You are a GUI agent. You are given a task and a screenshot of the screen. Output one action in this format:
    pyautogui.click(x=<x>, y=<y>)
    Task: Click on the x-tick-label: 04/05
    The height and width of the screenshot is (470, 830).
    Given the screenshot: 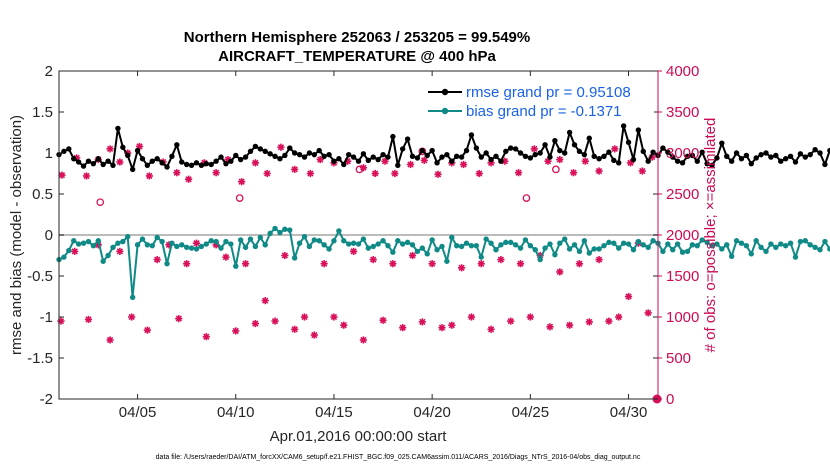 What is the action you would take?
    pyautogui.click(x=138, y=412)
    